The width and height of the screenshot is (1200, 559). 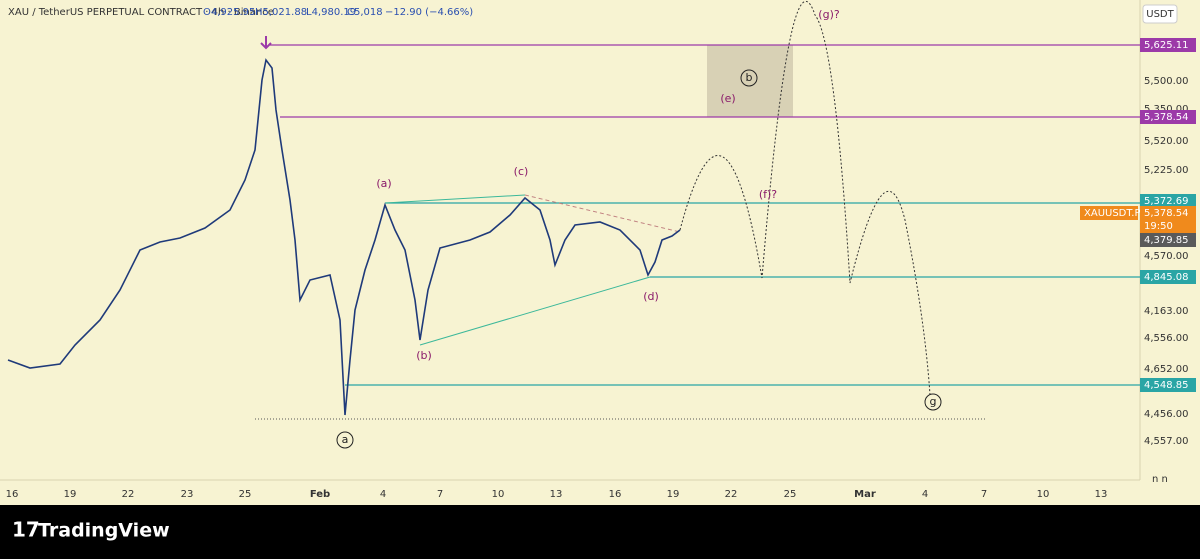 What do you see at coordinates (1158, 226) in the screenshot?
I see `price-label: 19:50` at bounding box center [1158, 226].